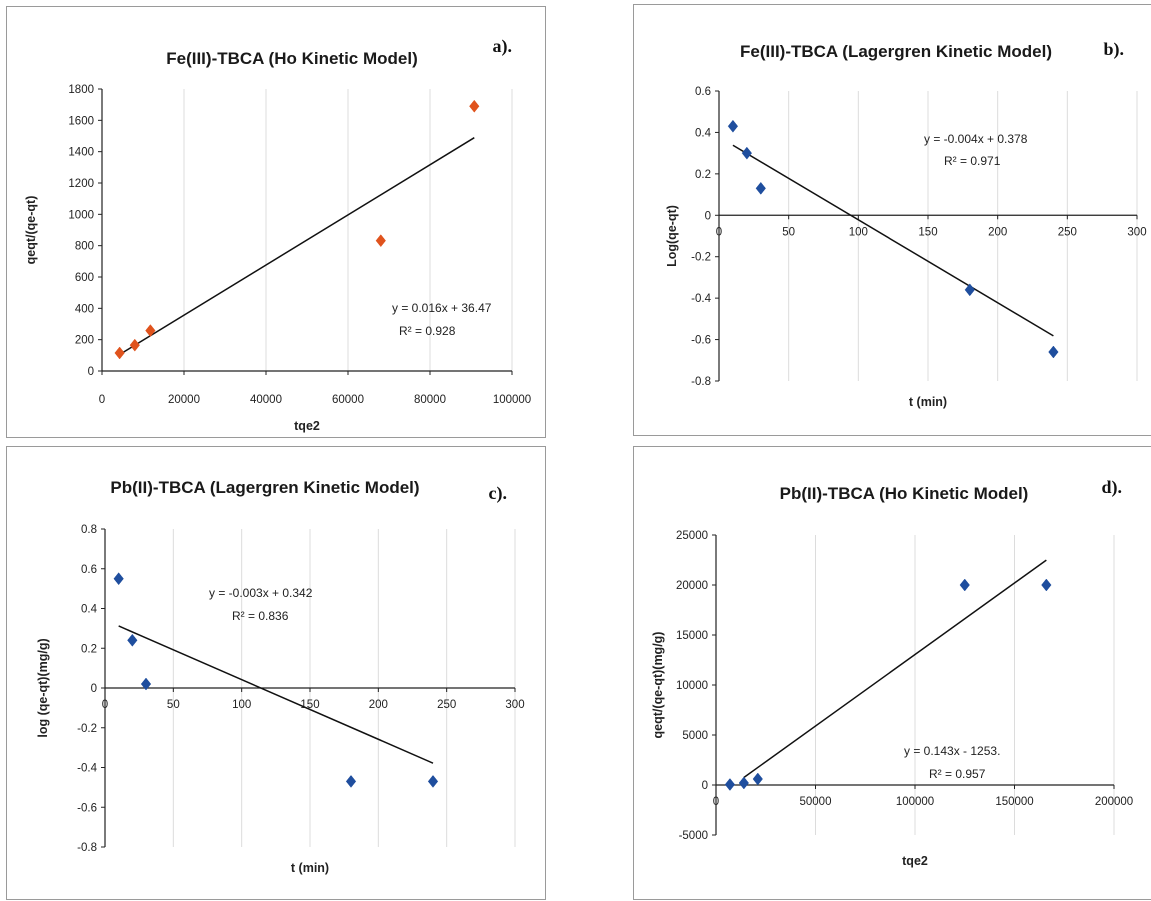  Describe the element at coordinates (692, 686) in the screenshot. I see `y-tick-label: 10000` at that location.